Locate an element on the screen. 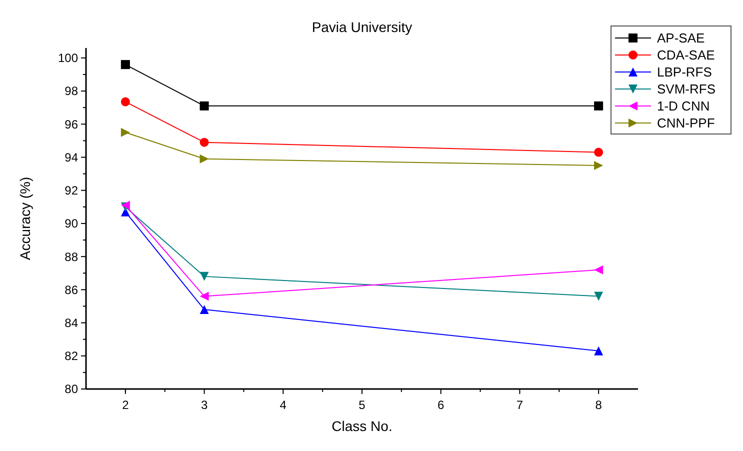 The height and width of the screenshot is (451, 743). x-tick-label: 4 is located at coordinates (283, 405).